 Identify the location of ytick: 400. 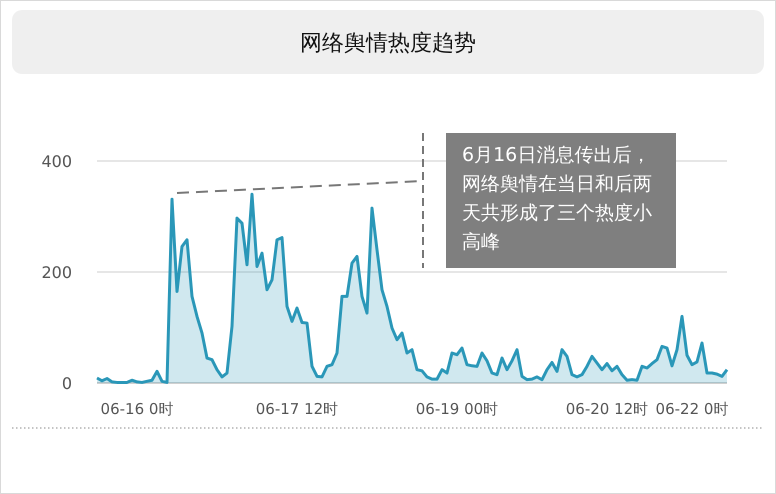
(56, 161).